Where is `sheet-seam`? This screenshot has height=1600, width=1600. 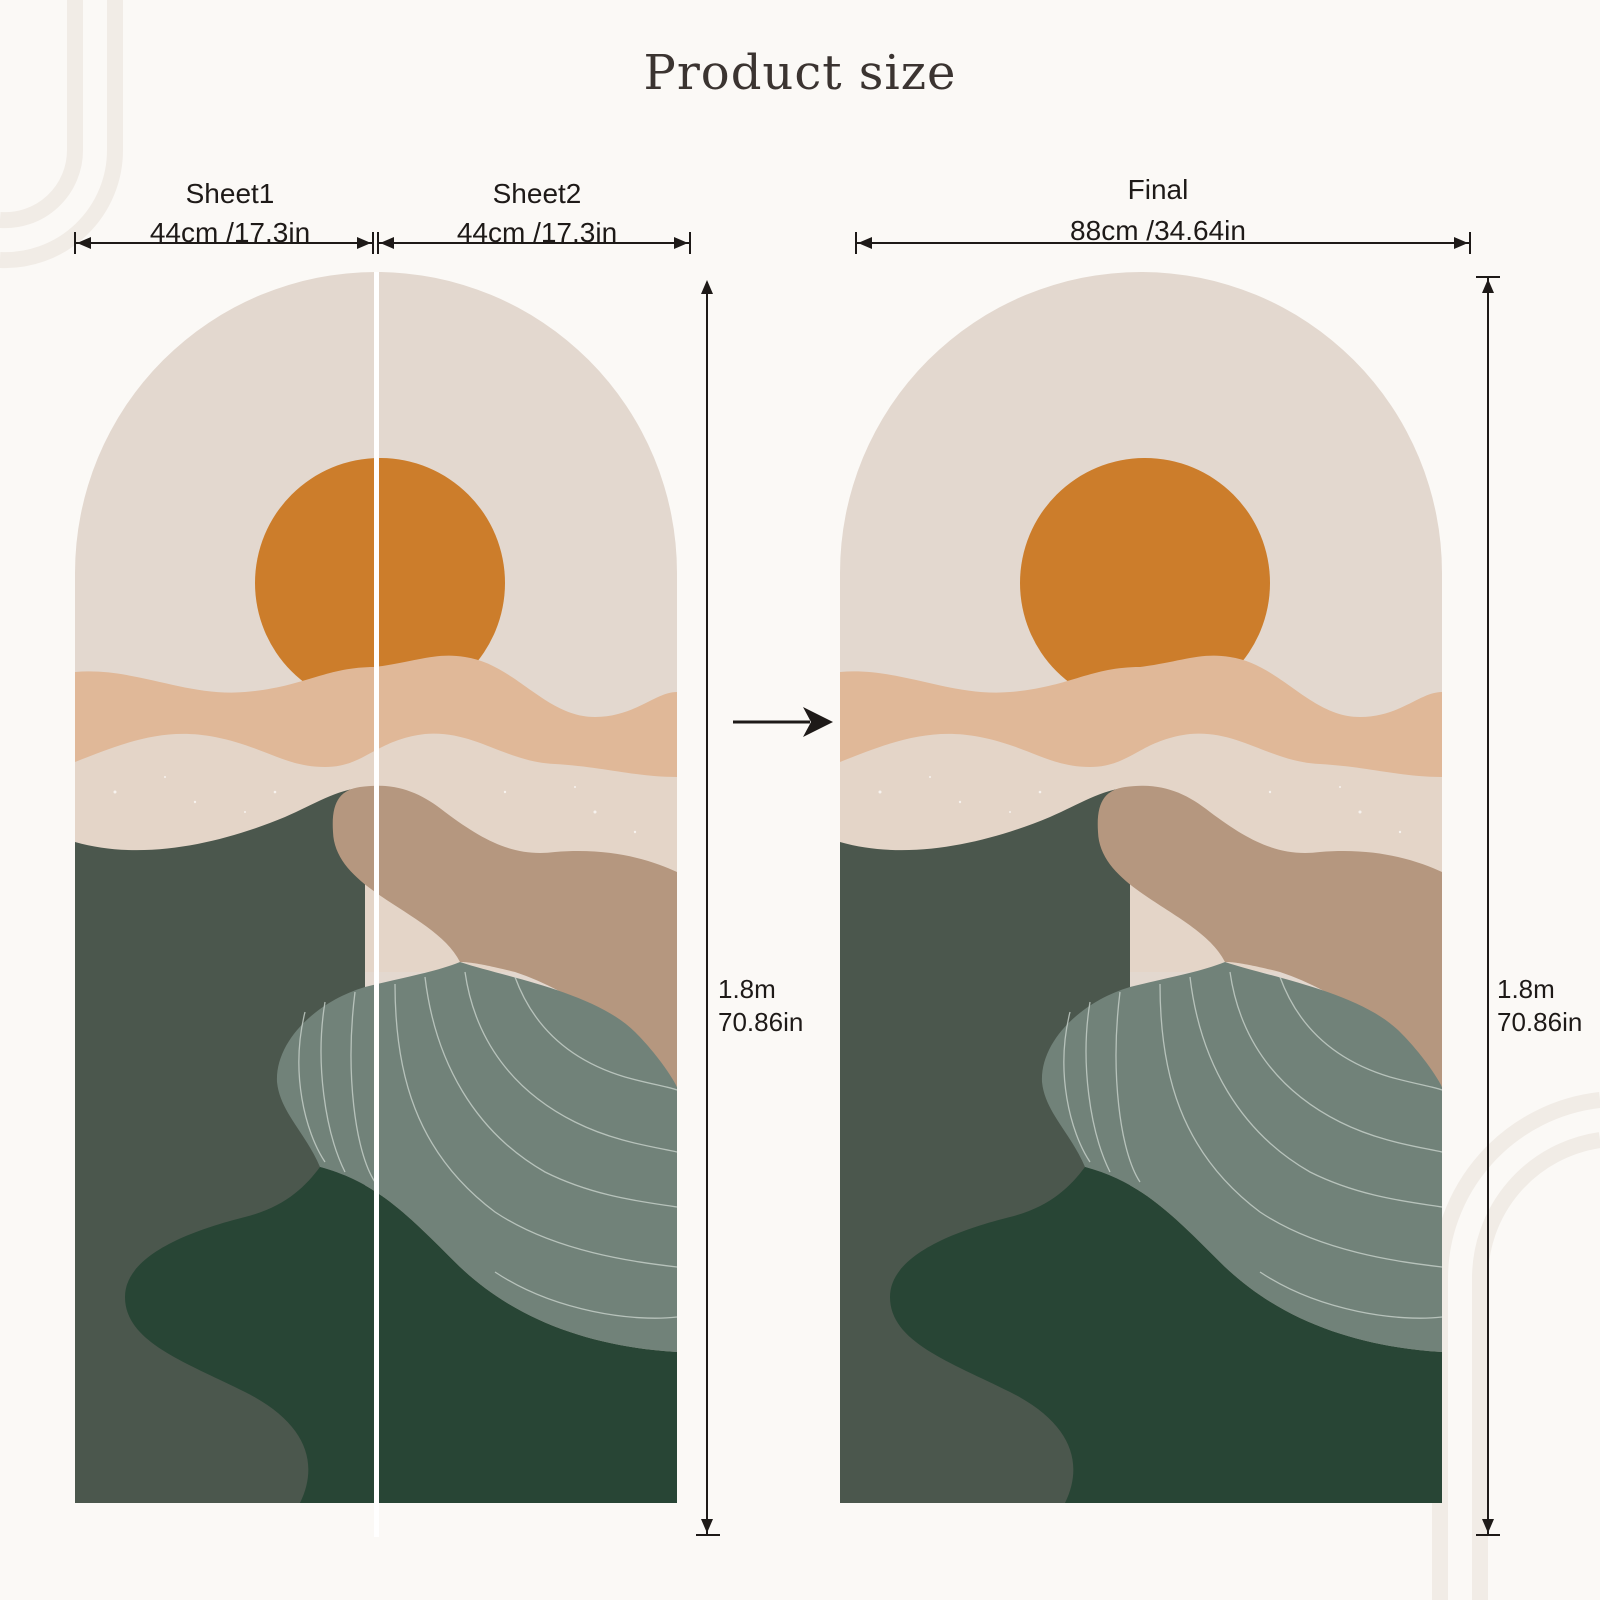
sheet-seam is located at coordinates (376, 904).